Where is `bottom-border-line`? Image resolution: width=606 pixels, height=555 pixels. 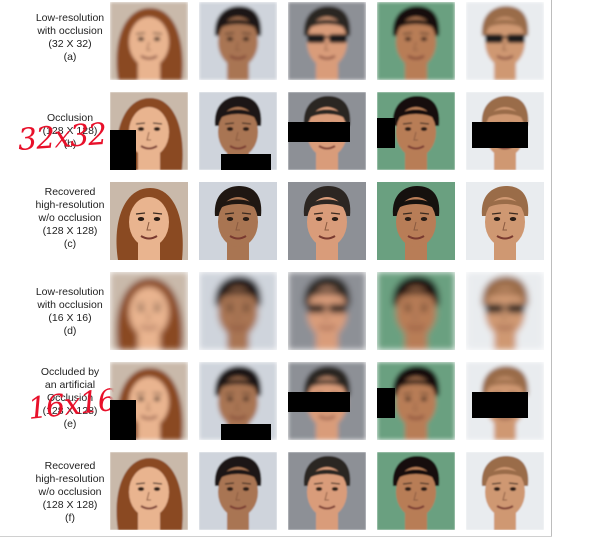 bottom-border-line is located at coordinates (276, 536).